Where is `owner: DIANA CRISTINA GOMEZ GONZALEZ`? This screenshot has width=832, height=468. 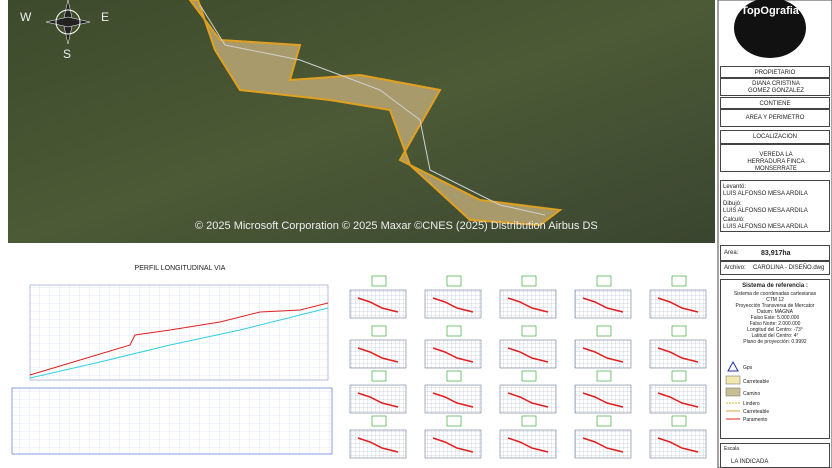 owner: DIANA CRISTINA GOMEZ GONZALEZ is located at coordinates (775, 87).